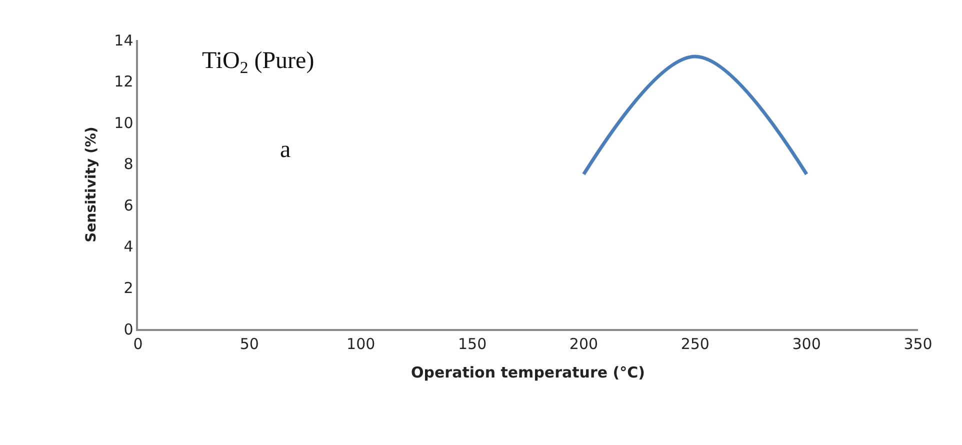 The image size is (962, 445). I want to click on y-tick-label: 6, so click(129, 205).